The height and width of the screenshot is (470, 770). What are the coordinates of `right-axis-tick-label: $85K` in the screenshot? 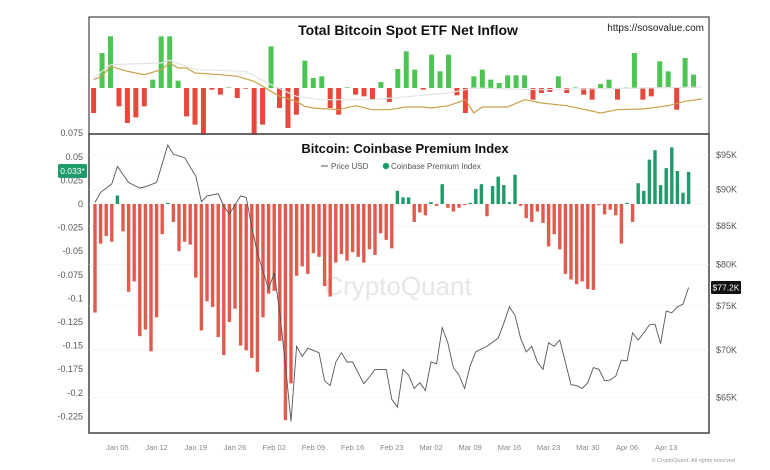 It's located at (726, 226).